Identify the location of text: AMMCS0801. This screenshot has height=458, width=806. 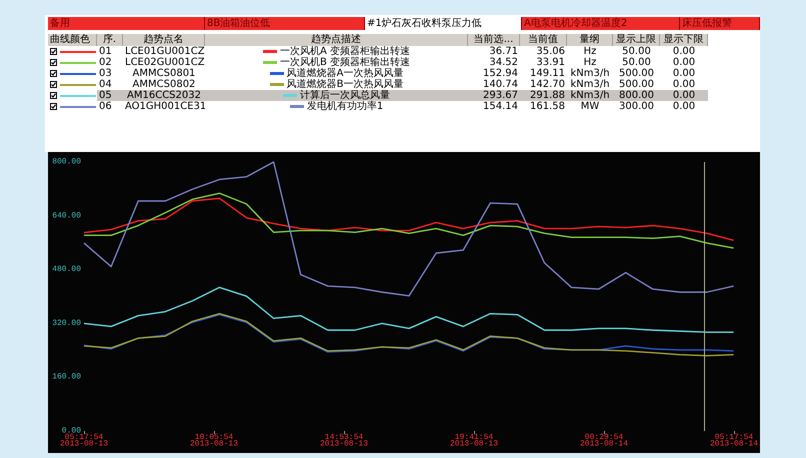
(164, 73).